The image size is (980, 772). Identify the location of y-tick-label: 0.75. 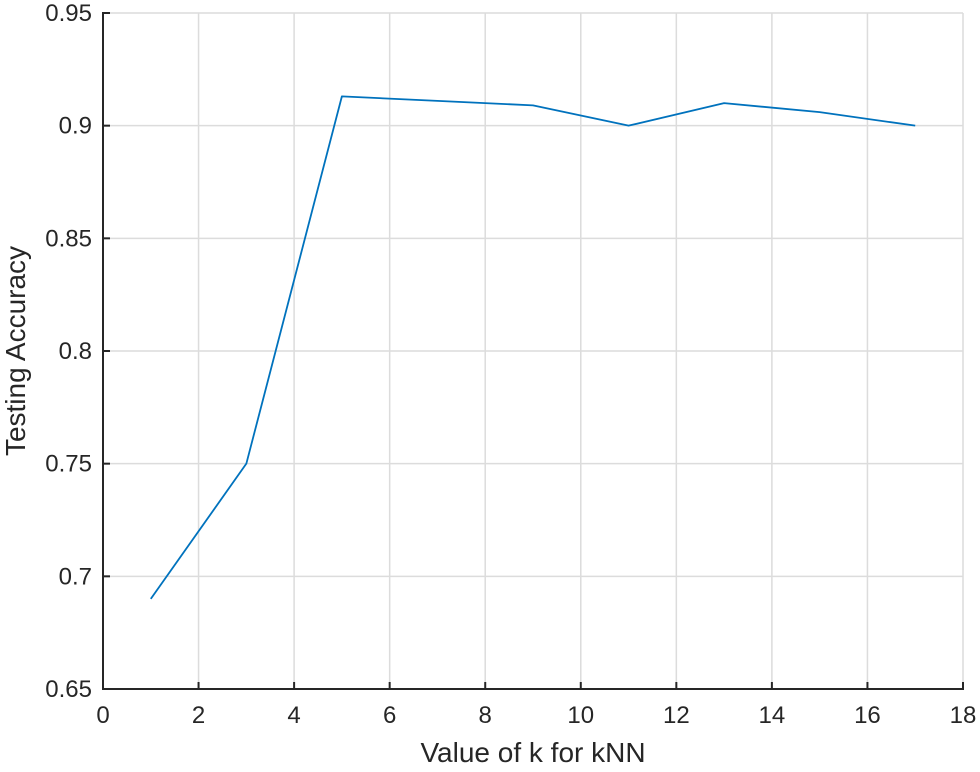
(68, 464).